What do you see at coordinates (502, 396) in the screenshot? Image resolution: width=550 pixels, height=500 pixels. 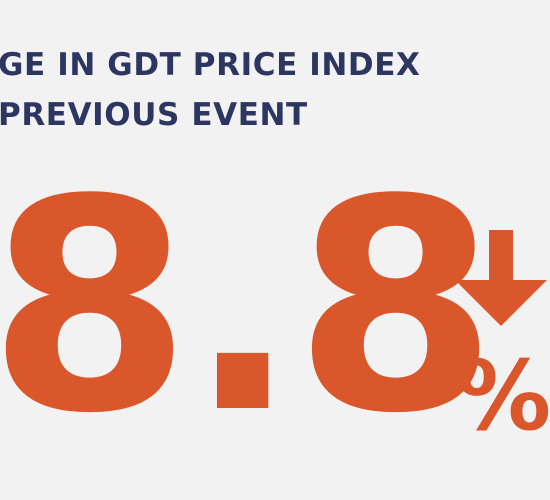 I see `percent-sign: %` at bounding box center [502, 396].